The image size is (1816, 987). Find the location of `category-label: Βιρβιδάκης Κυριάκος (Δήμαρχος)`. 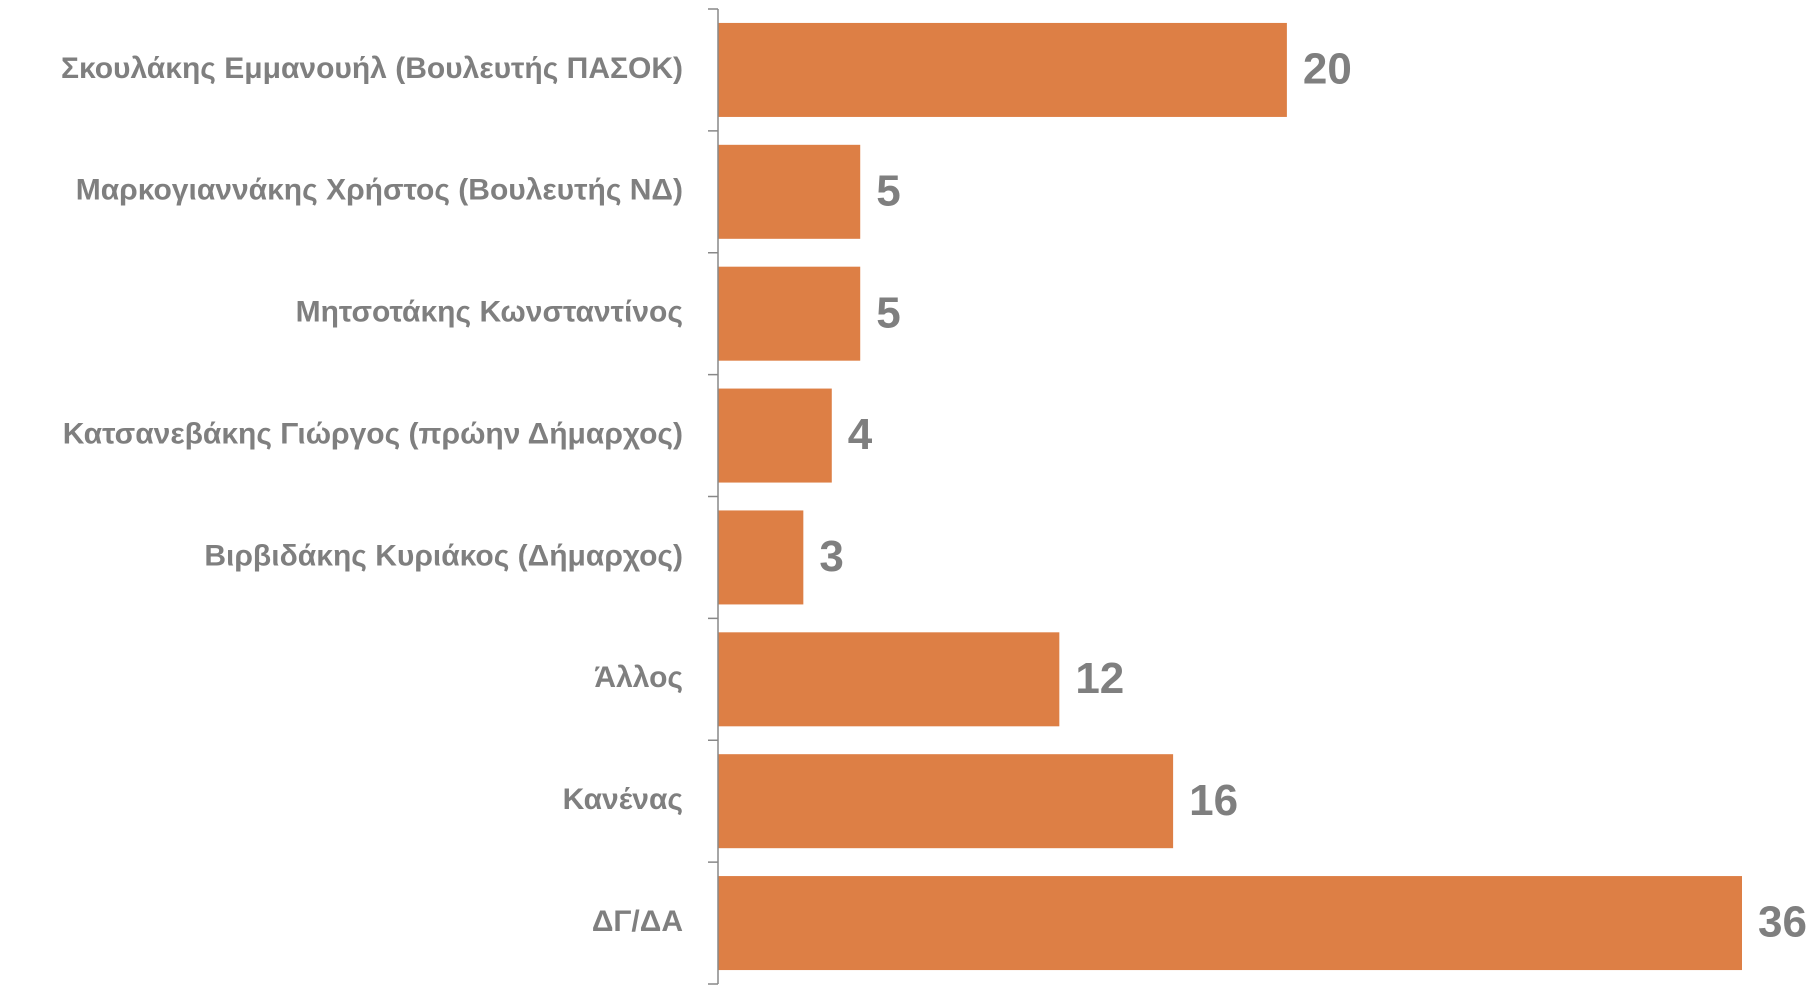

category-label: Βιρβιδάκης Κυριάκος (Δήμαρχος) is located at coordinates (443, 555).